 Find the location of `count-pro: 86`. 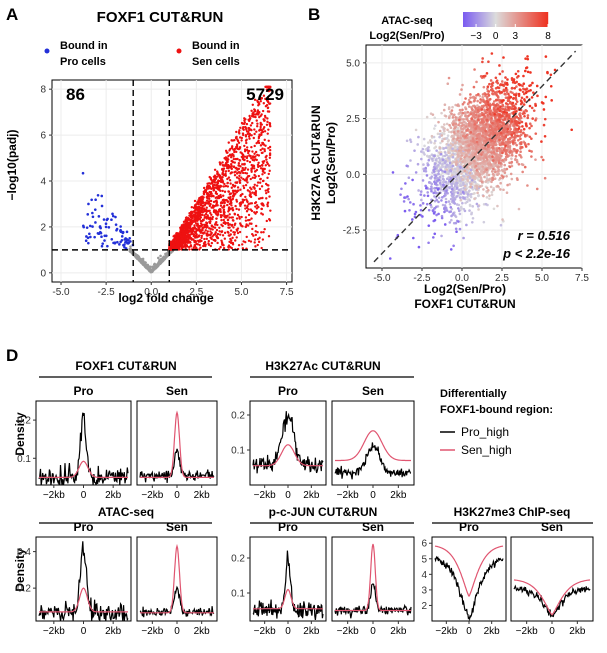

count-pro: 86 is located at coordinates (75, 94).